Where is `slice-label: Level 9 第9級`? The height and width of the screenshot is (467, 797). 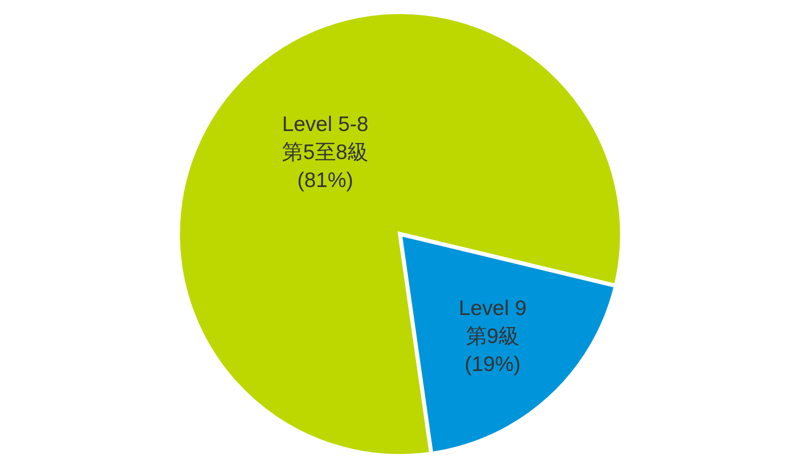
slice-label: Level 9 第9級 is located at coordinates (492, 322).